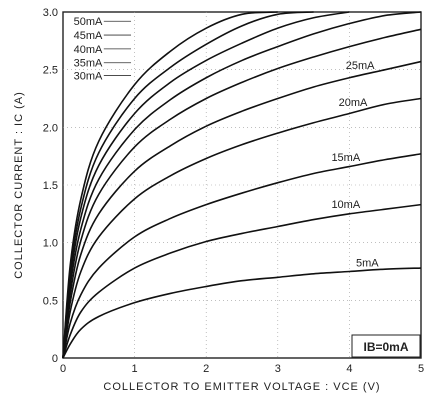  I want to click on series-label-45ma: 45mA, so click(88, 36).